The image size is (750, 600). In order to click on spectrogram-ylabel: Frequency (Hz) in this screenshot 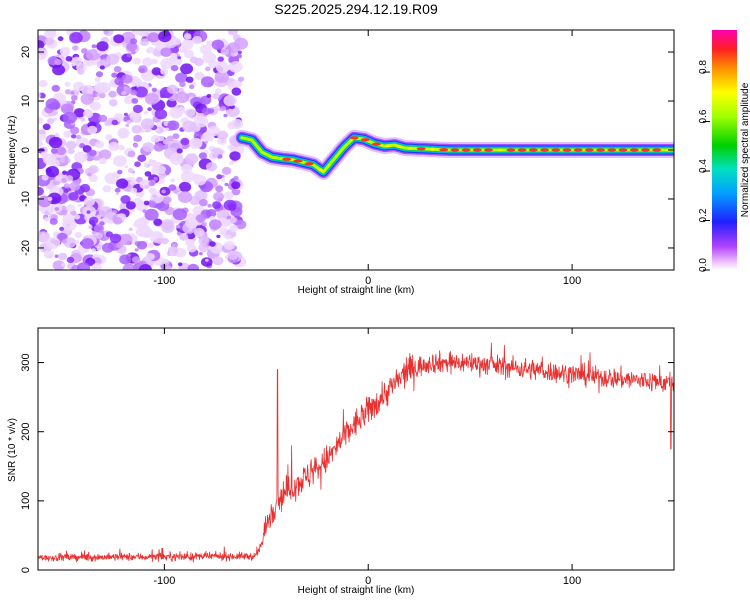, I will do `click(12, 150)`.